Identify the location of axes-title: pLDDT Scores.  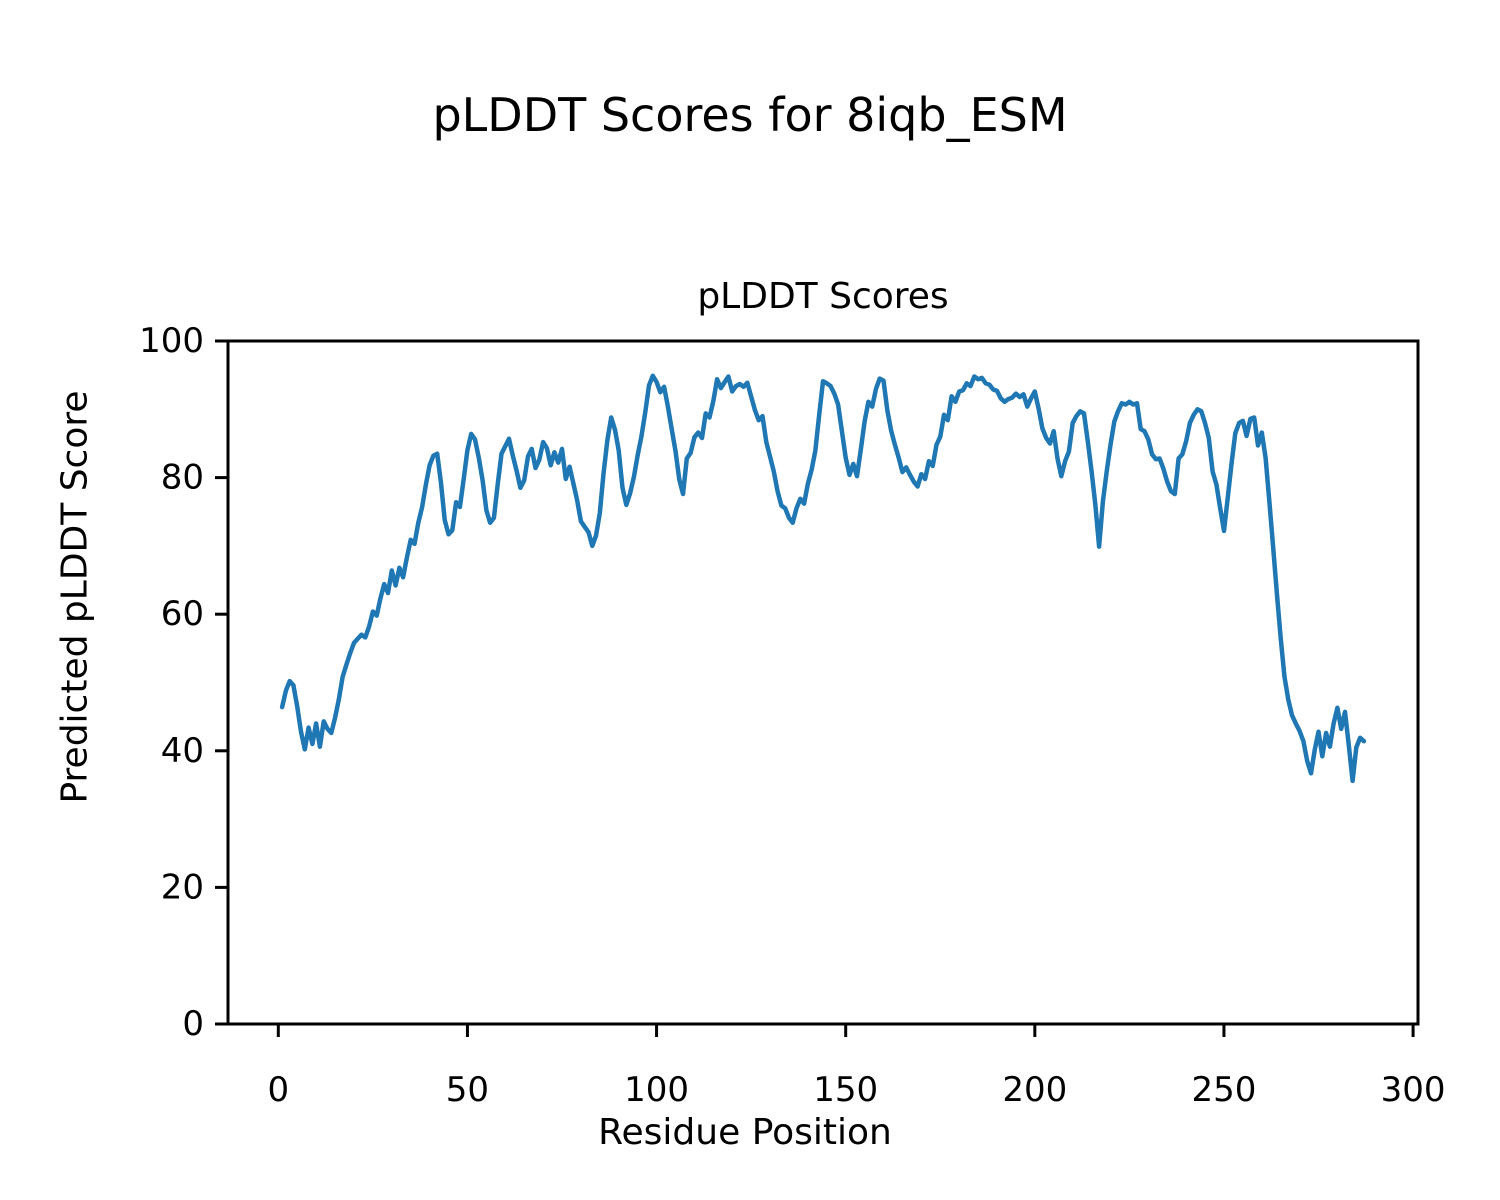
(823, 296).